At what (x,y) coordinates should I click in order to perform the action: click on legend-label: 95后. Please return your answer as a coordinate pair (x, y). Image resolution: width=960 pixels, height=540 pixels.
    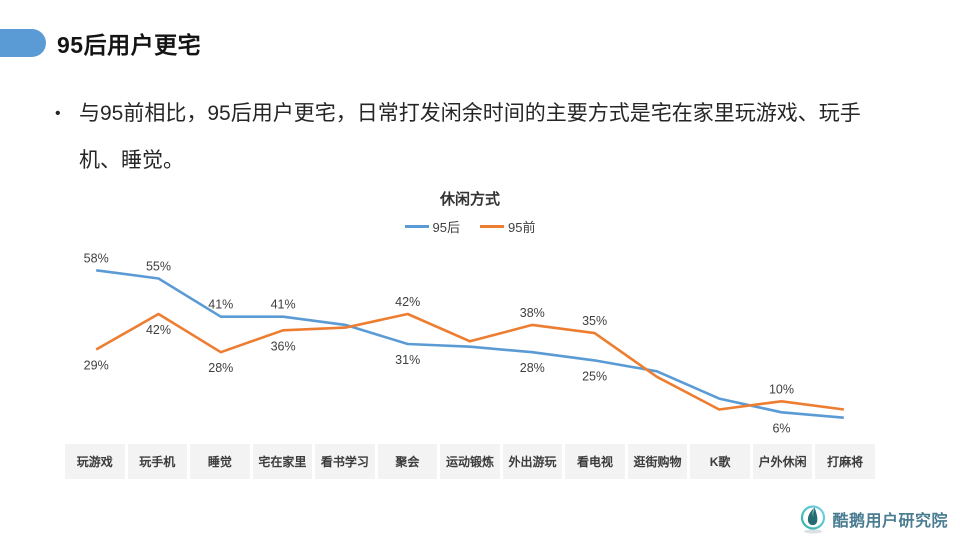
    Looking at the image, I should click on (446, 227).